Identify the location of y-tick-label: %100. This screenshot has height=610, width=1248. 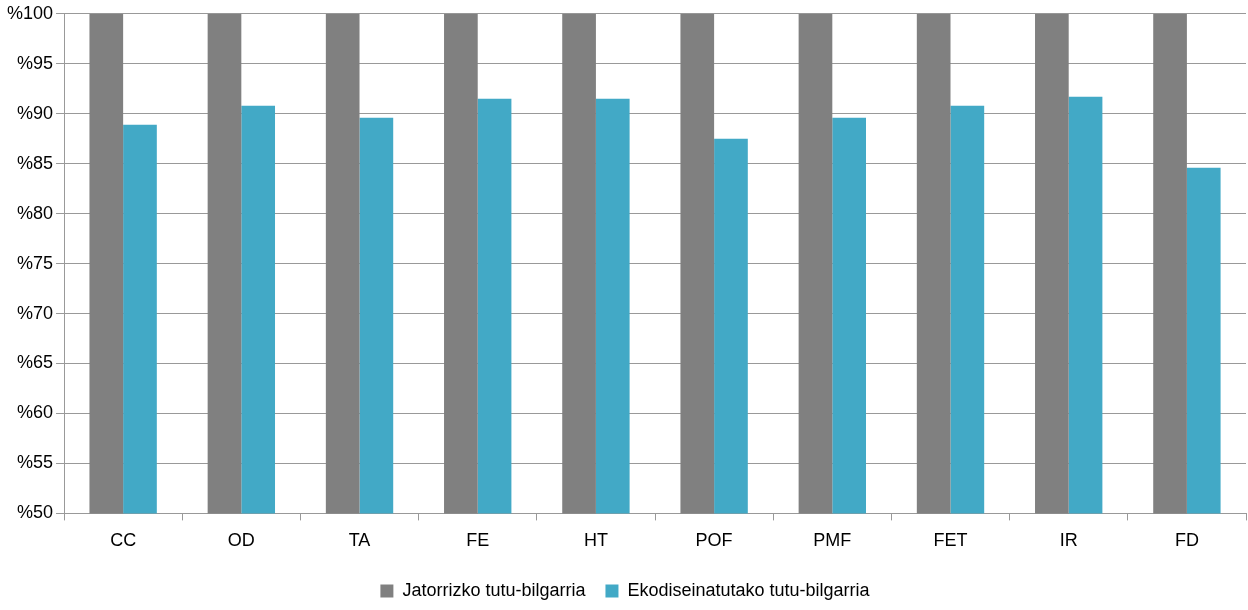
(30, 12).